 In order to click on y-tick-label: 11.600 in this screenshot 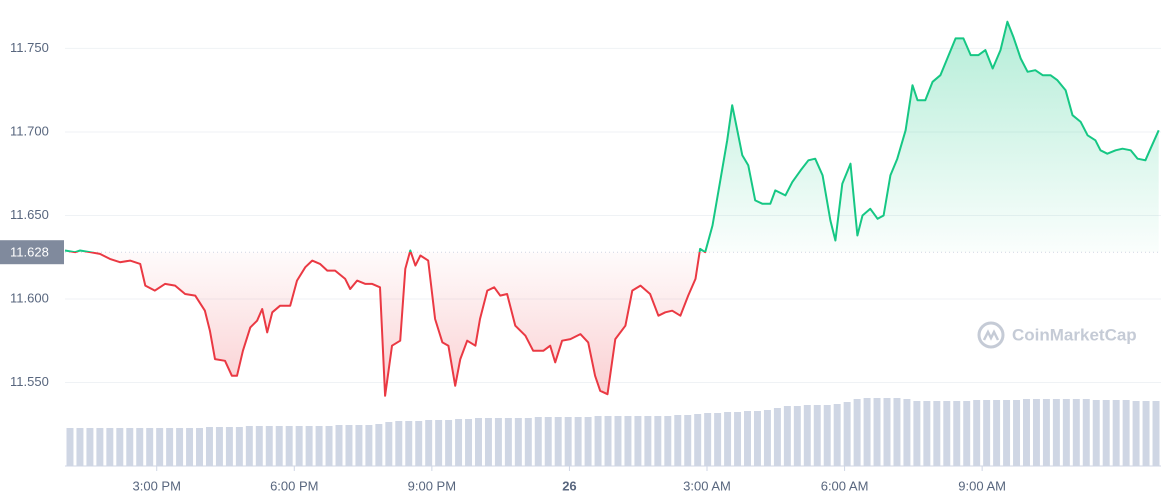, I will do `click(29, 297)`.